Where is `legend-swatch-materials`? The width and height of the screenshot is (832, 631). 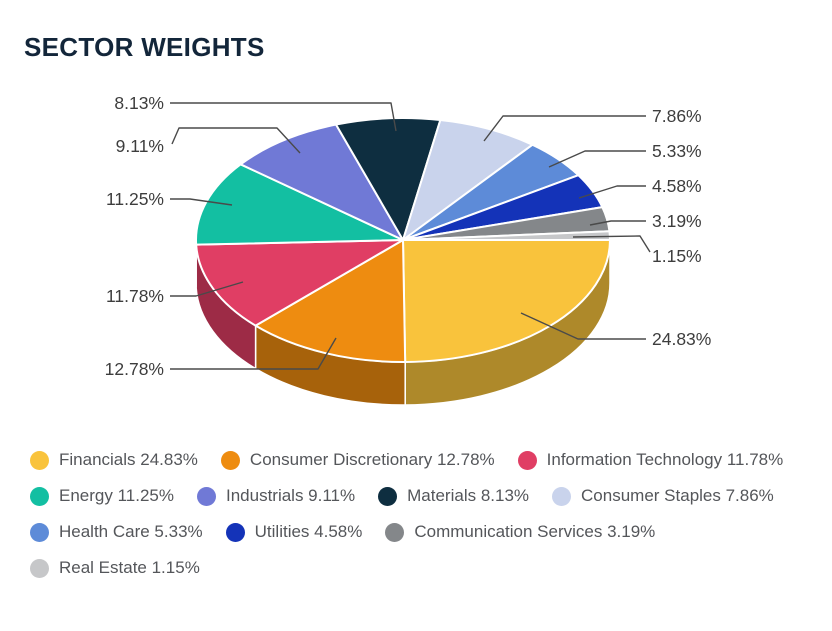 legend-swatch-materials is located at coordinates (388, 496).